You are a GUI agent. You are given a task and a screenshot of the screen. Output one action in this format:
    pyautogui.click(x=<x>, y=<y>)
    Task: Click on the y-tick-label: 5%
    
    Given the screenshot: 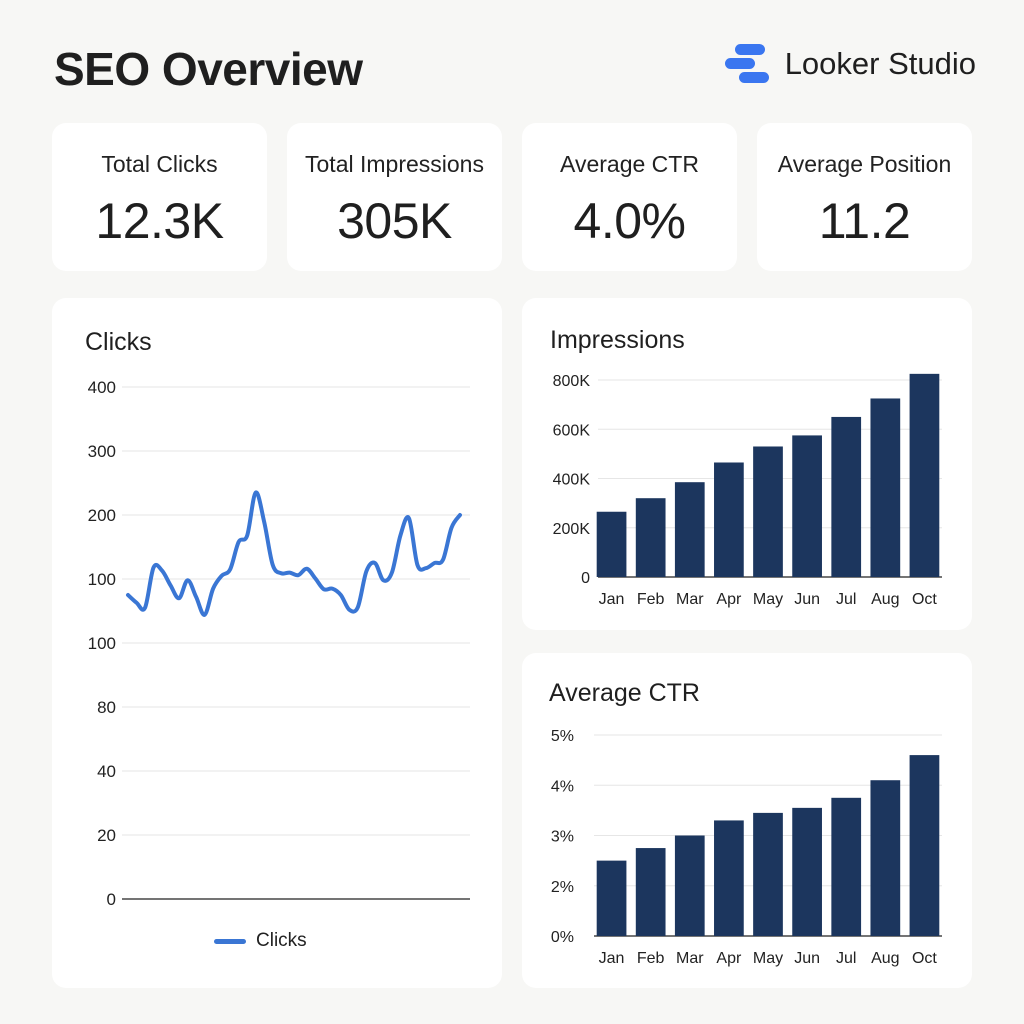 What is the action you would take?
    pyautogui.click(x=562, y=736)
    